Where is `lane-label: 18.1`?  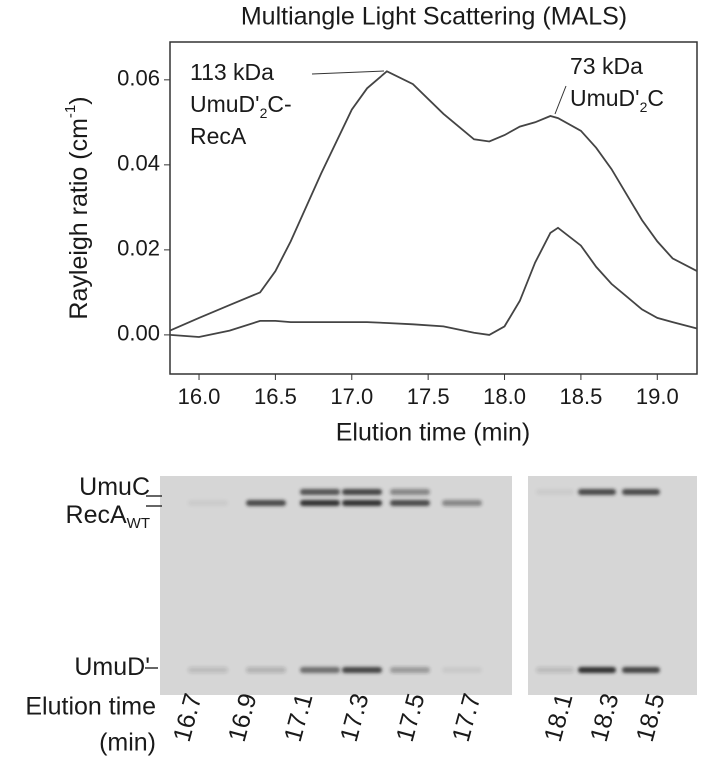 lane-label: 18.1 is located at coordinates (559, 718).